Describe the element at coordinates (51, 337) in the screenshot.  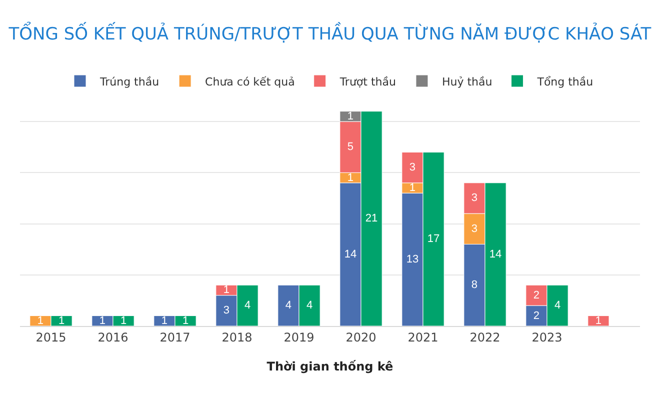
I see `x-tick-label: 2015` at that location.